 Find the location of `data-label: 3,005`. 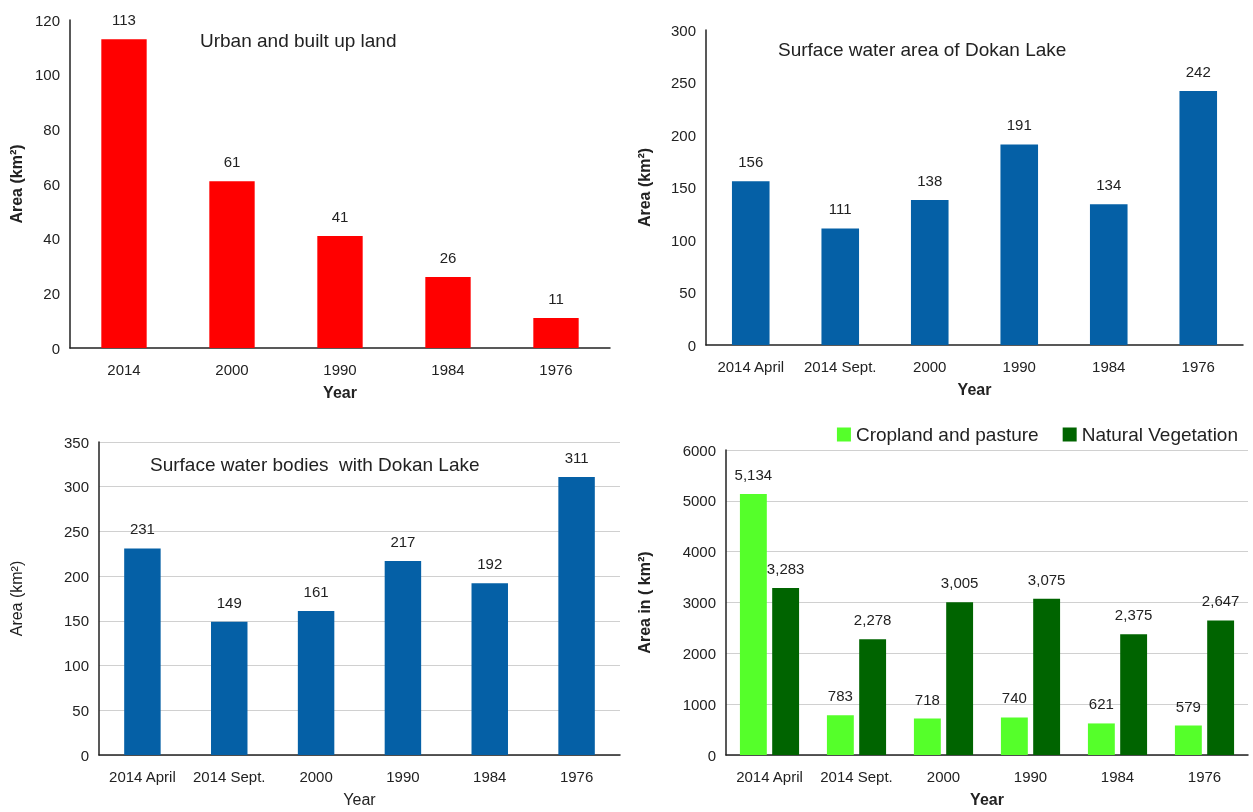

data-label: 3,005 is located at coordinates (959, 583).